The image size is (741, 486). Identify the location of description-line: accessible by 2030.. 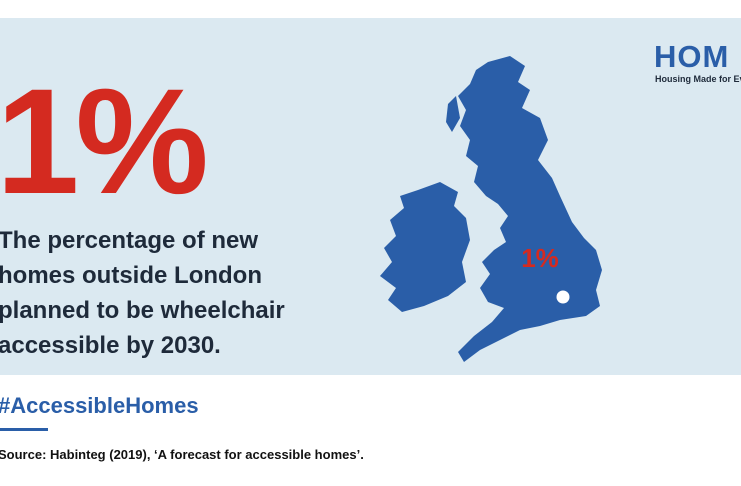
(110, 345).